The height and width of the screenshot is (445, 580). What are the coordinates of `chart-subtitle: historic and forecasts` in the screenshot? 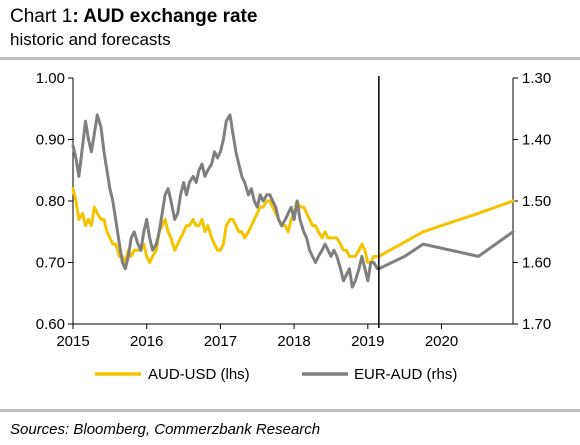 It's located at (90, 39).